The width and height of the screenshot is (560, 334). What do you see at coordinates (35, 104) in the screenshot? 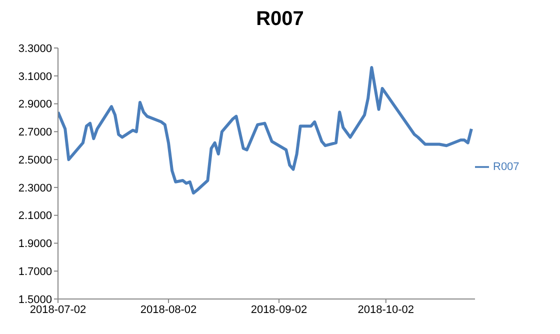
I see `y-tick-label: 2.9000` at bounding box center [35, 104].